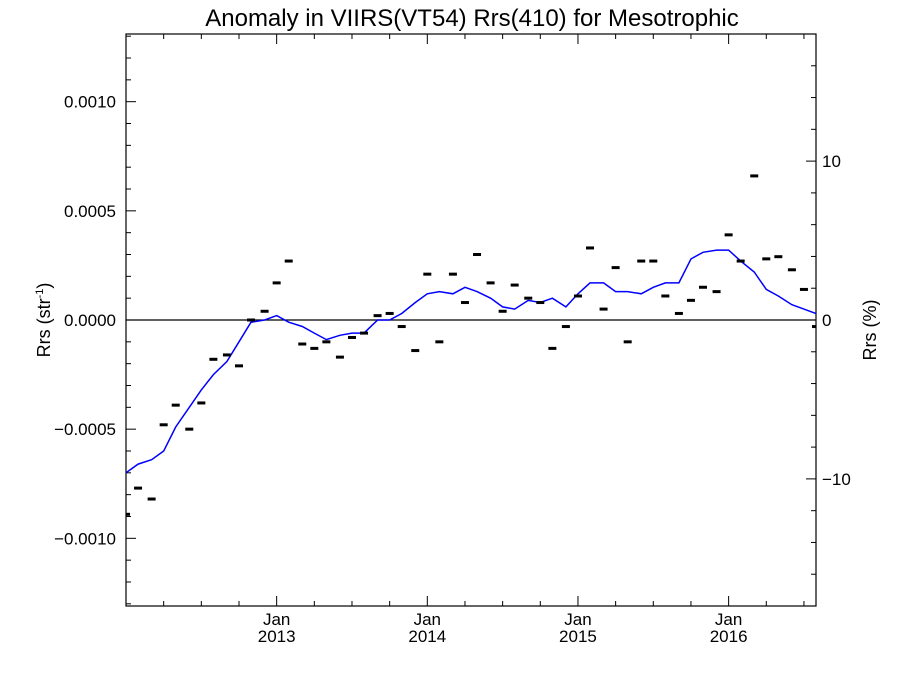  Describe the element at coordinates (90, 102) in the screenshot. I see `y-tick-label: 0.0010` at that location.